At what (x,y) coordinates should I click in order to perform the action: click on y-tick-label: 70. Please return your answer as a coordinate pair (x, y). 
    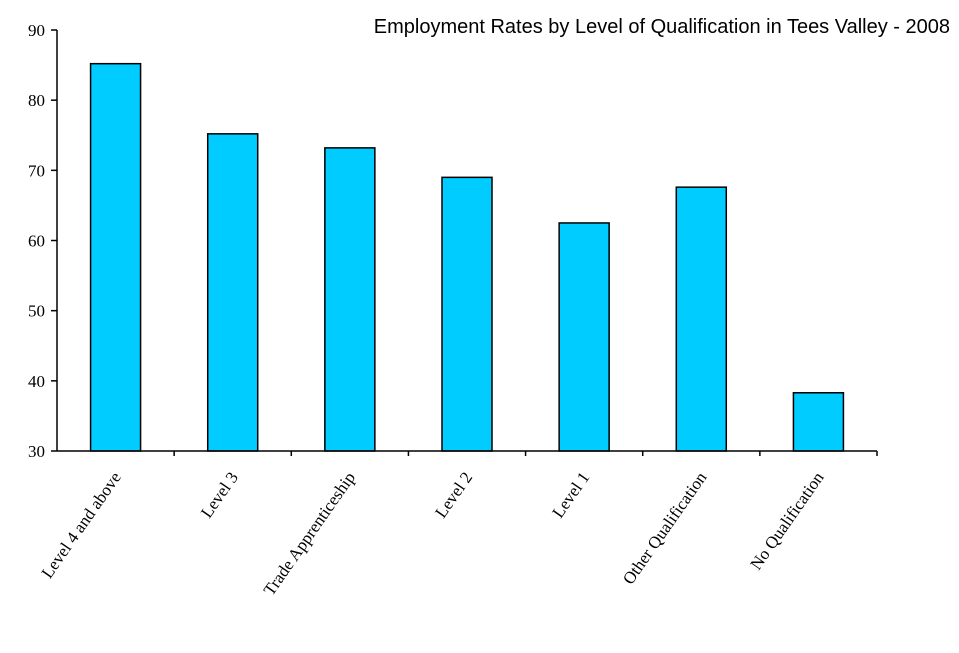
    Looking at the image, I should click on (36, 170).